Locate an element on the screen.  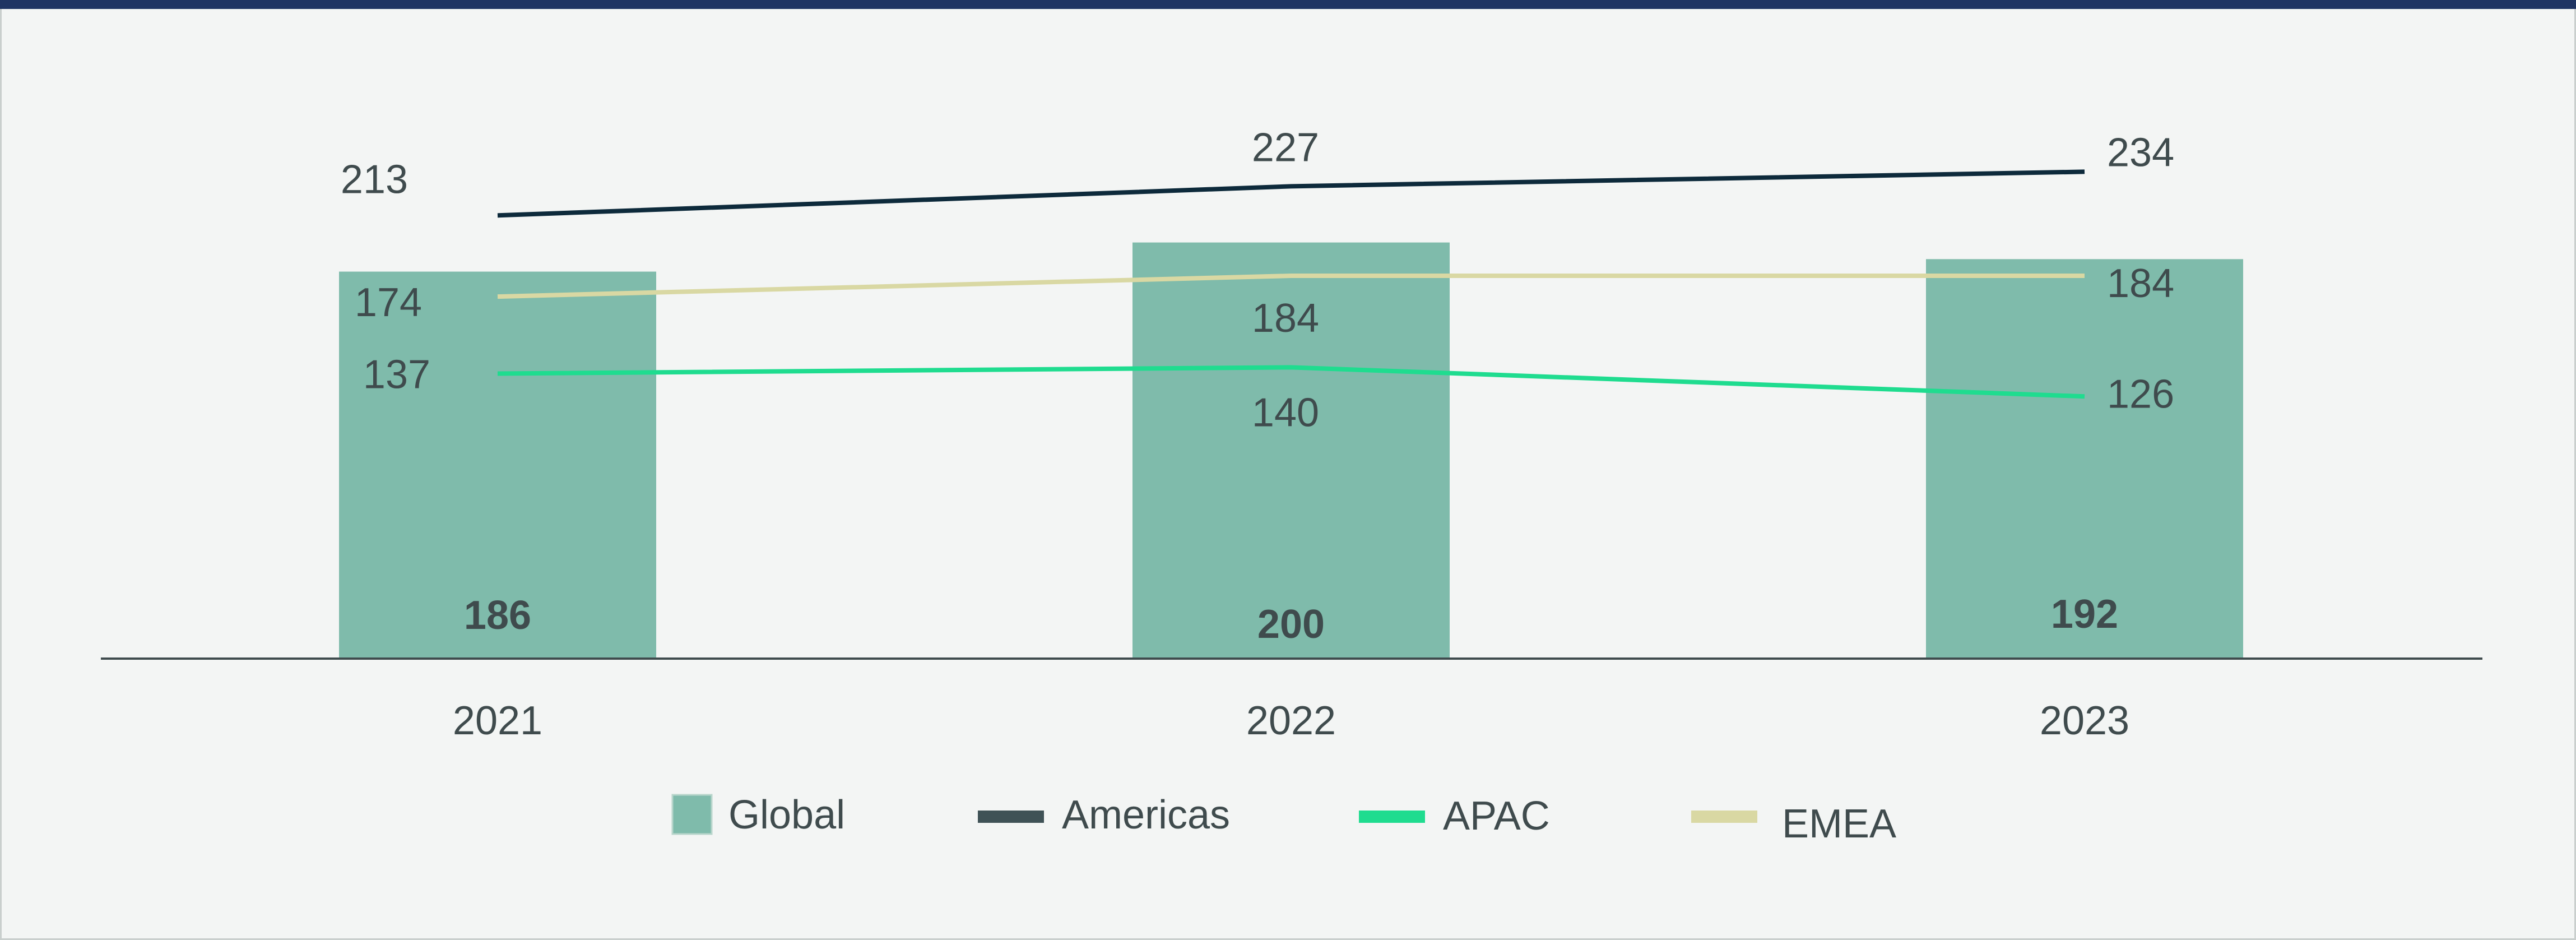
x-tick-2023: 2023 is located at coordinates (2084, 720).